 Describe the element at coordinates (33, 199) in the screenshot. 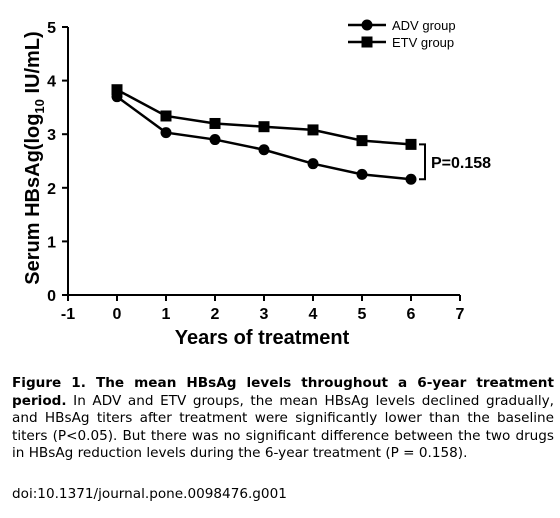

I see `y-axis-label-main: Serum HBsAg(log` at that location.